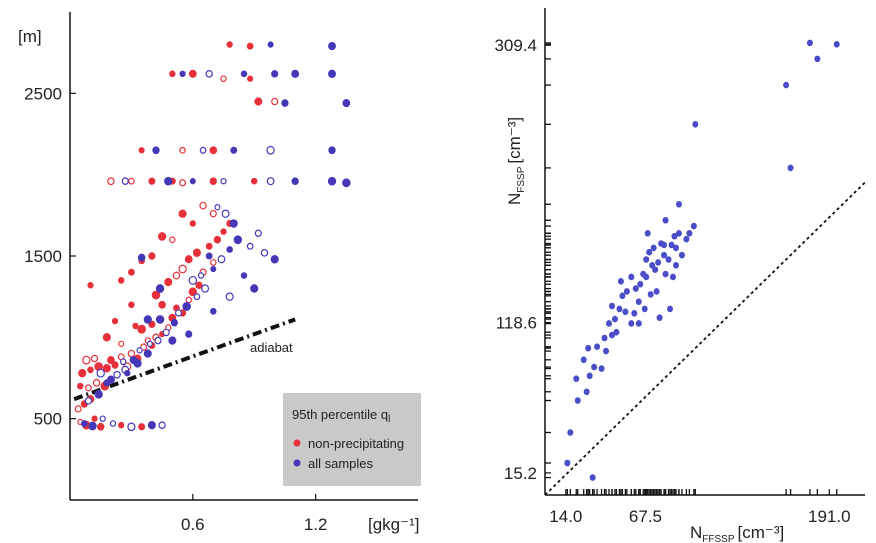  What do you see at coordinates (254, 514) in the screenshot?
I see `left-x-ticks: 0.6 1.2` at bounding box center [254, 514].